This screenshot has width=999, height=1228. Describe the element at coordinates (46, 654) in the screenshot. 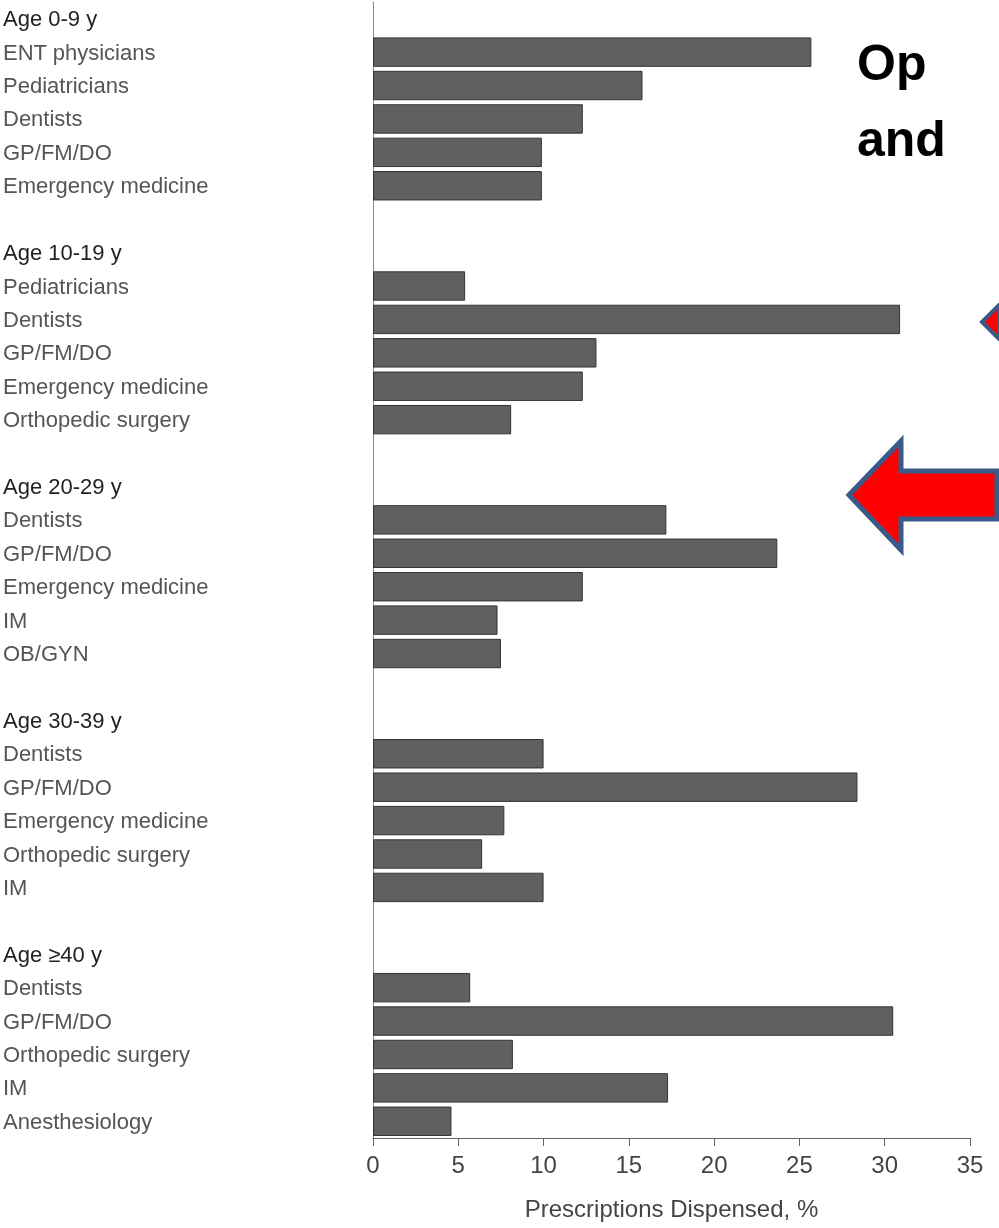

I see `y-tick-label: OB/GYN` at that location.